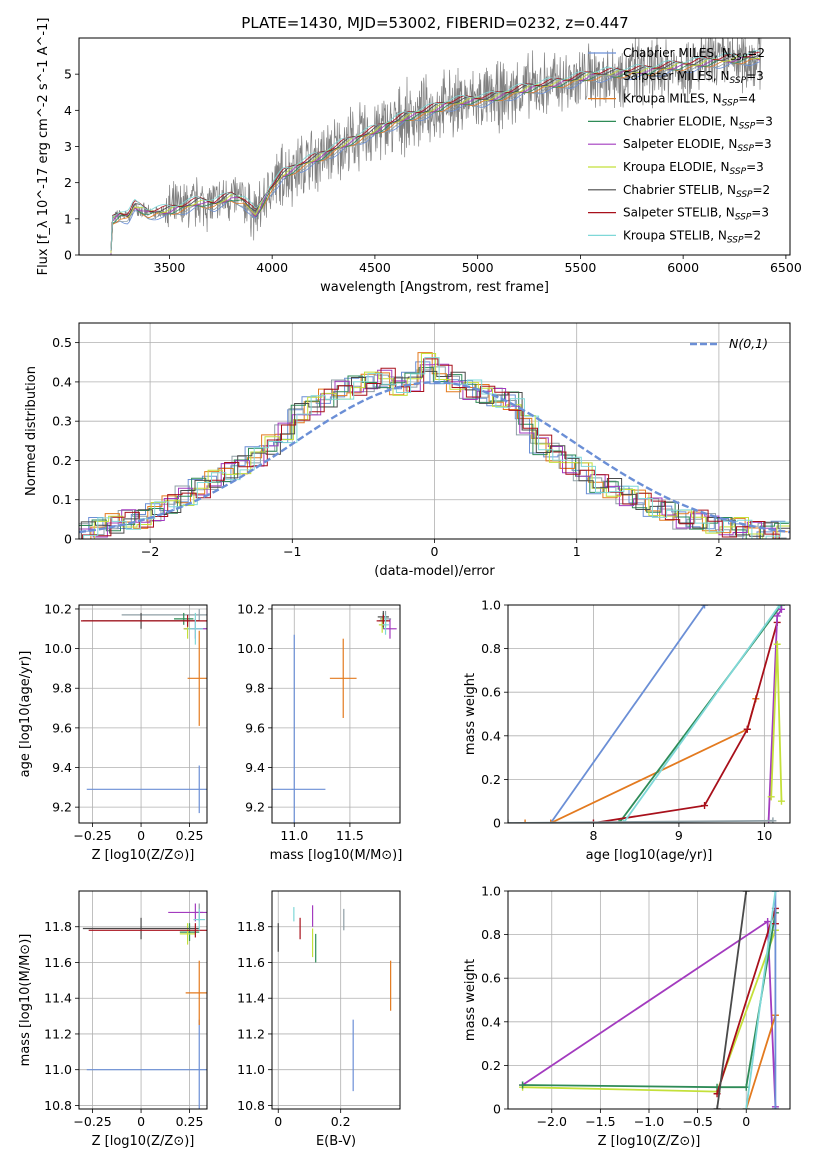 This screenshot has height=1170, width=819. What do you see at coordinates (255, 807) in the screenshot?
I see `y-tick-label: 9.2` at bounding box center [255, 807].